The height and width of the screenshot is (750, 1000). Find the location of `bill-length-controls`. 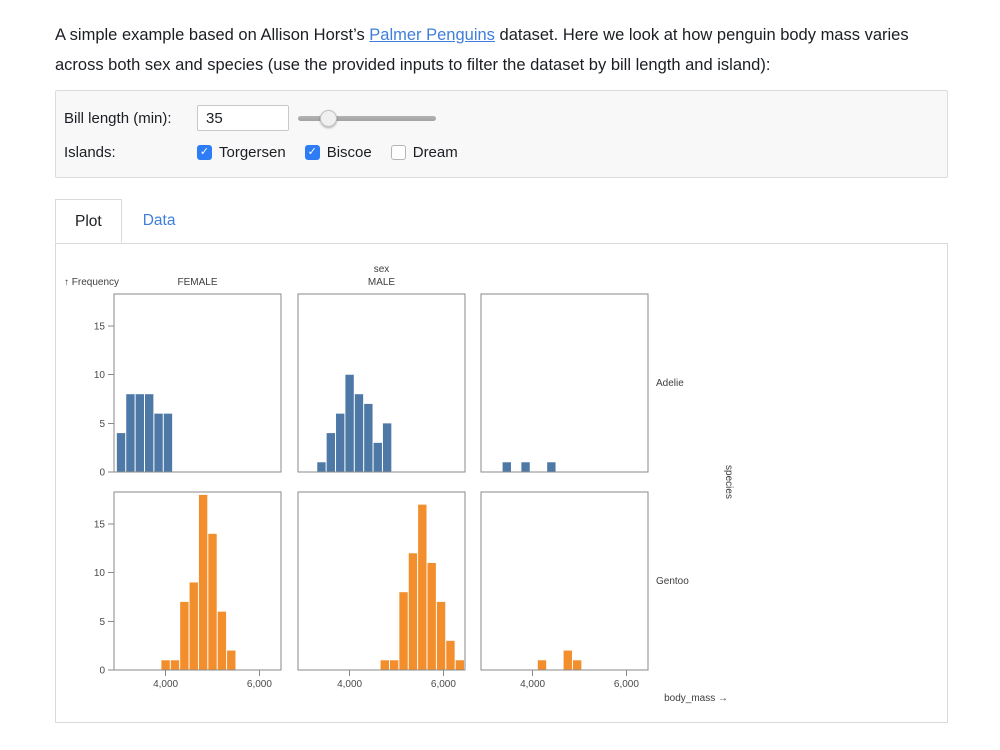

bill-length-controls is located at coordinates (316, 118).